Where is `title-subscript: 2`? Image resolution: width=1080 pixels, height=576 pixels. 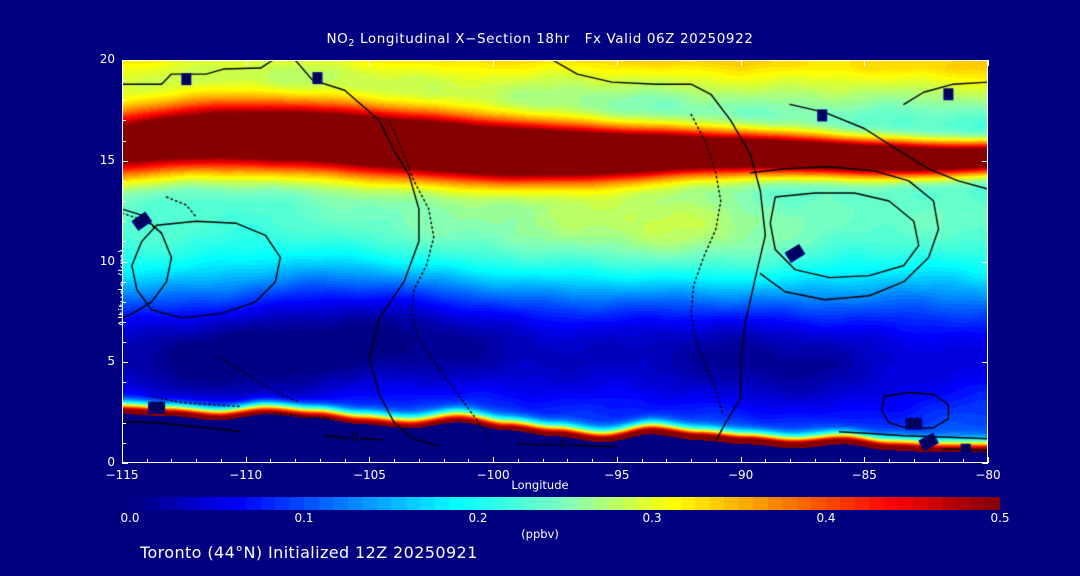 title-subscript: 2 is located at coordinates (352, 43).